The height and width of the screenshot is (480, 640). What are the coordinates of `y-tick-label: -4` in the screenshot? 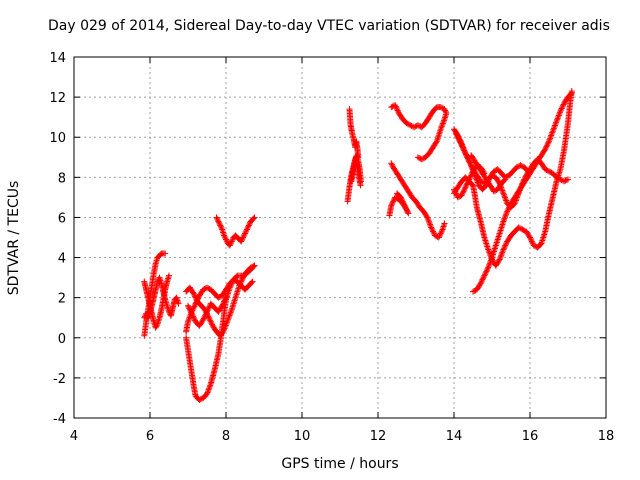 It's located at (59, 419).